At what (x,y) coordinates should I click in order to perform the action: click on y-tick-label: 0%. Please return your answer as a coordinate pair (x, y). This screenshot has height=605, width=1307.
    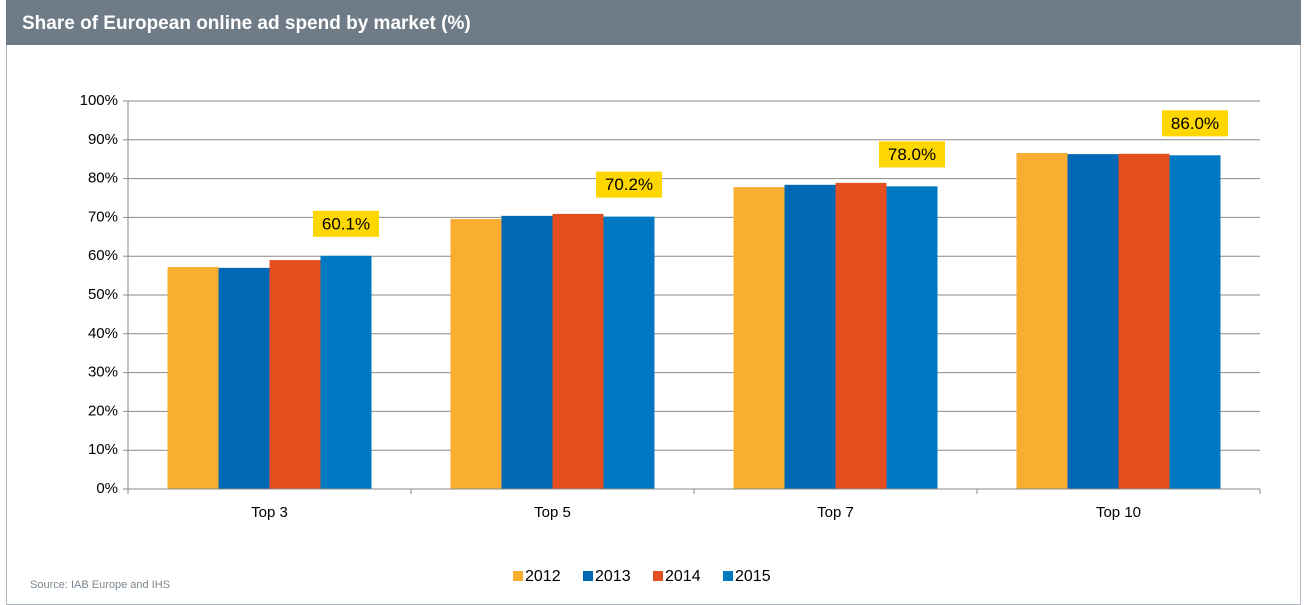
    Looking at the image, I should click on (107, 488).